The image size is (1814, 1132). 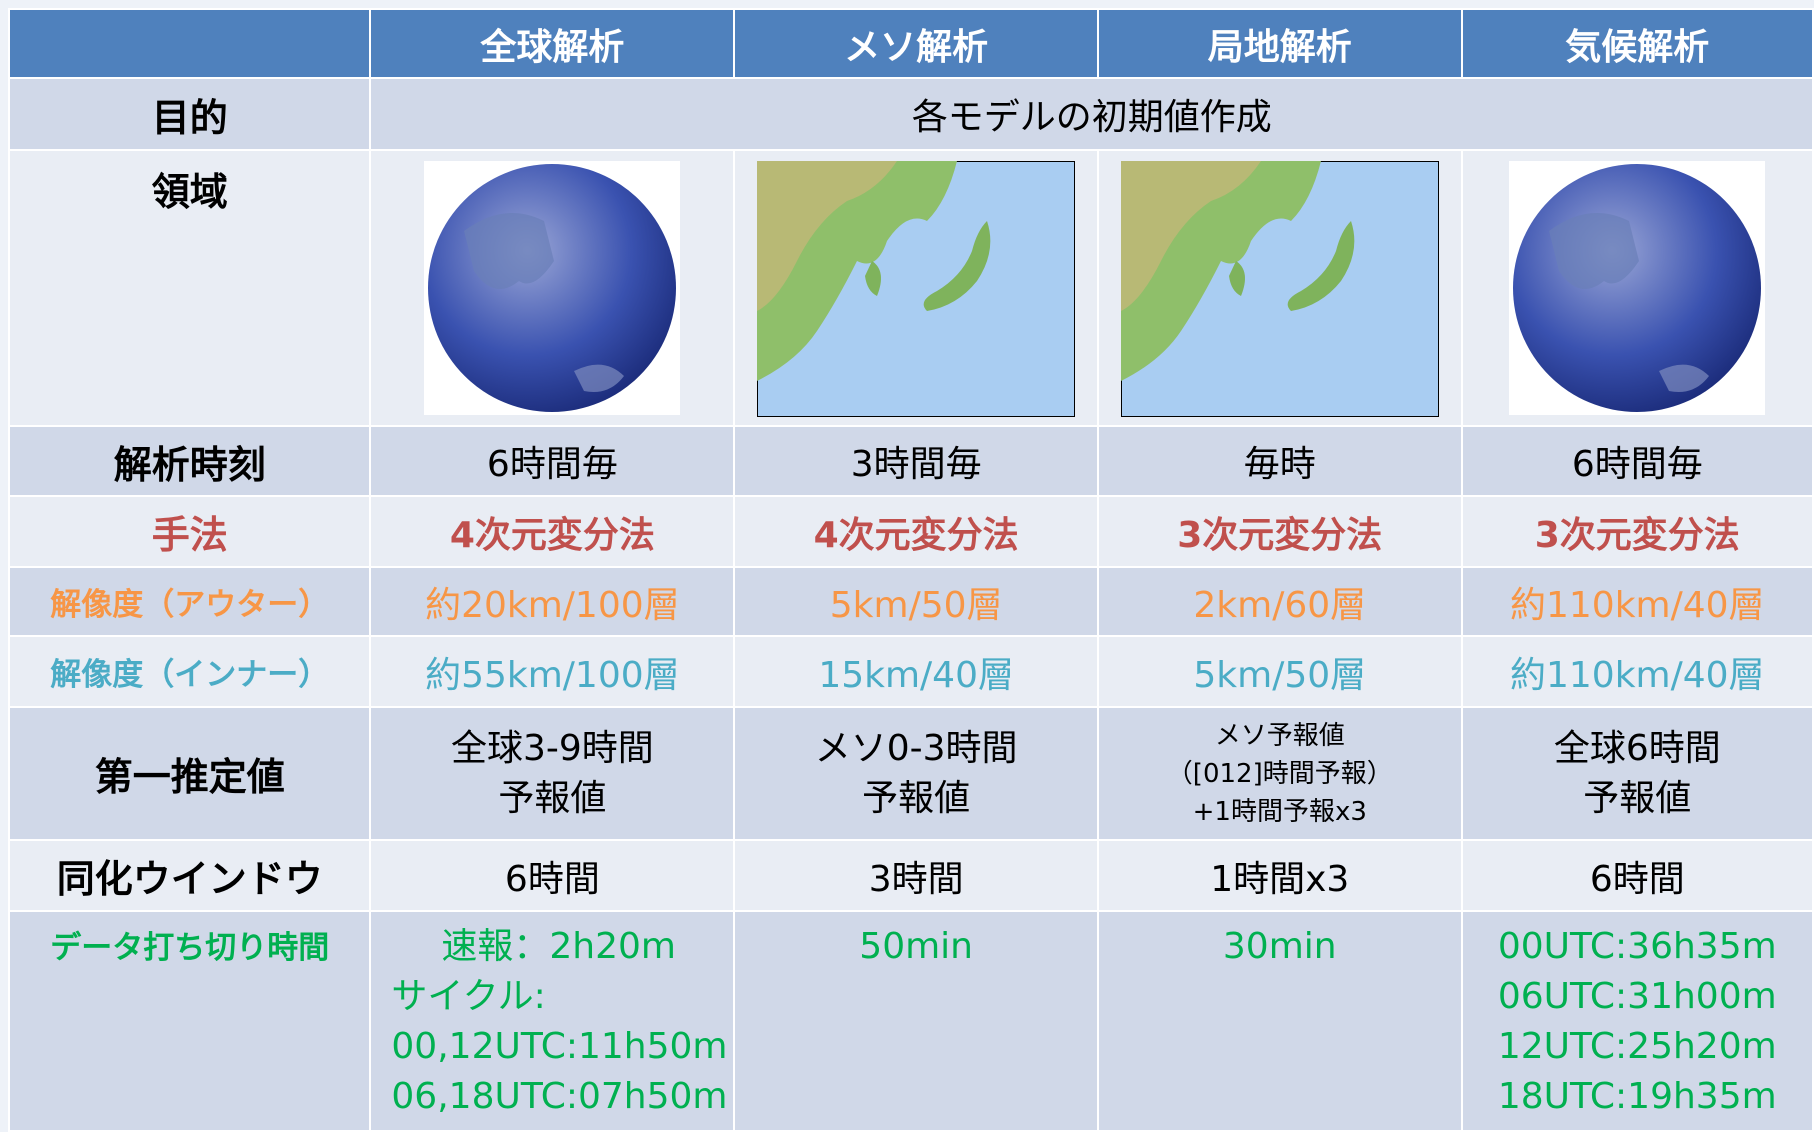 I want to click on table-cell: メソ予報値 （[012]時間予報） +1時間予報x3, so click(x=1279, y=773).